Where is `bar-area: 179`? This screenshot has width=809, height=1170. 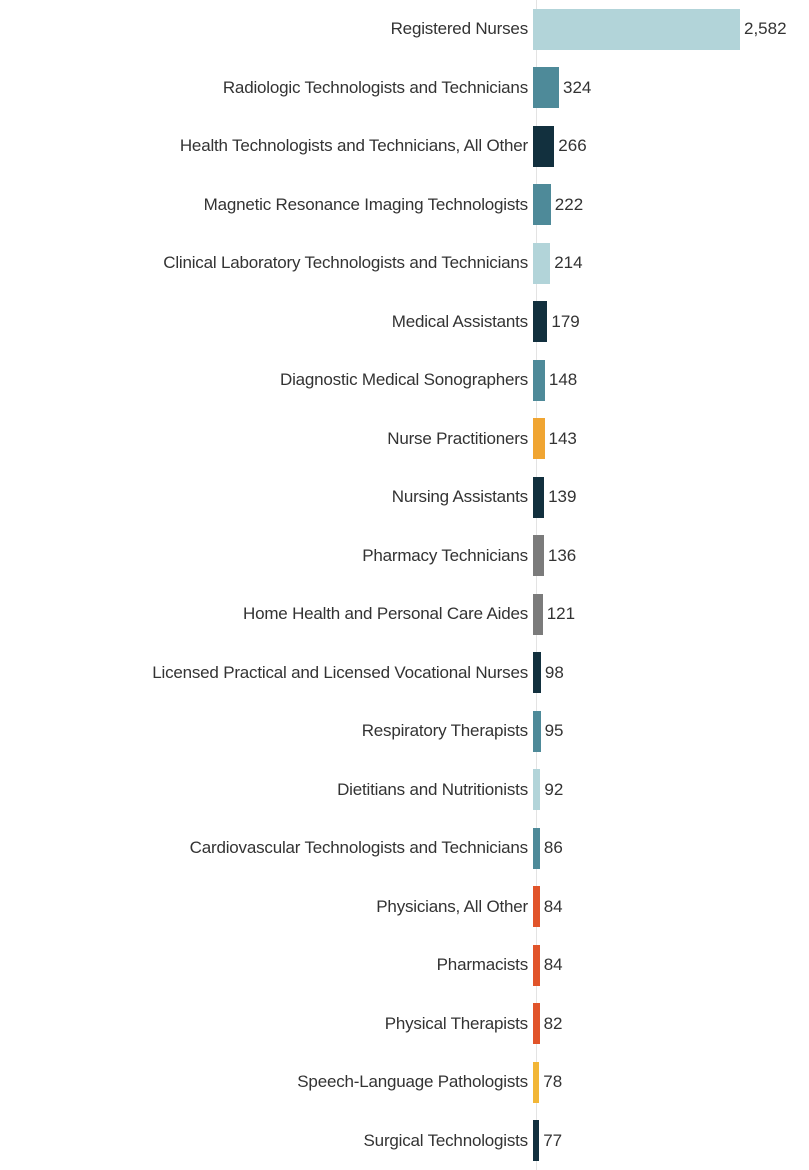 bar-area: 179 is located at coordinates (556, 322).